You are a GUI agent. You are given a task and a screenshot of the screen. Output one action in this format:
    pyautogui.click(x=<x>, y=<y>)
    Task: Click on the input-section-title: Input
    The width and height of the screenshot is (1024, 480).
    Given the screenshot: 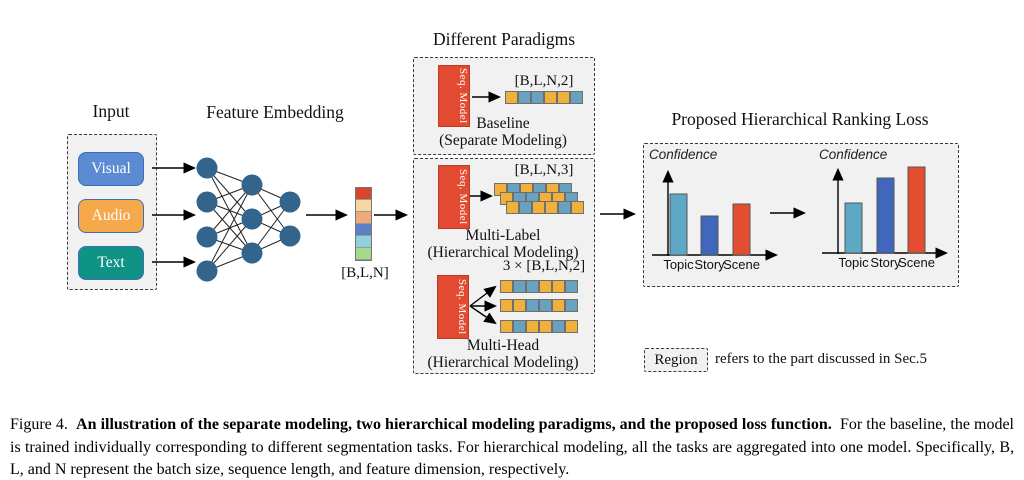 What is the action you would take?
    pyautogui.click(x=111, y=111)
    